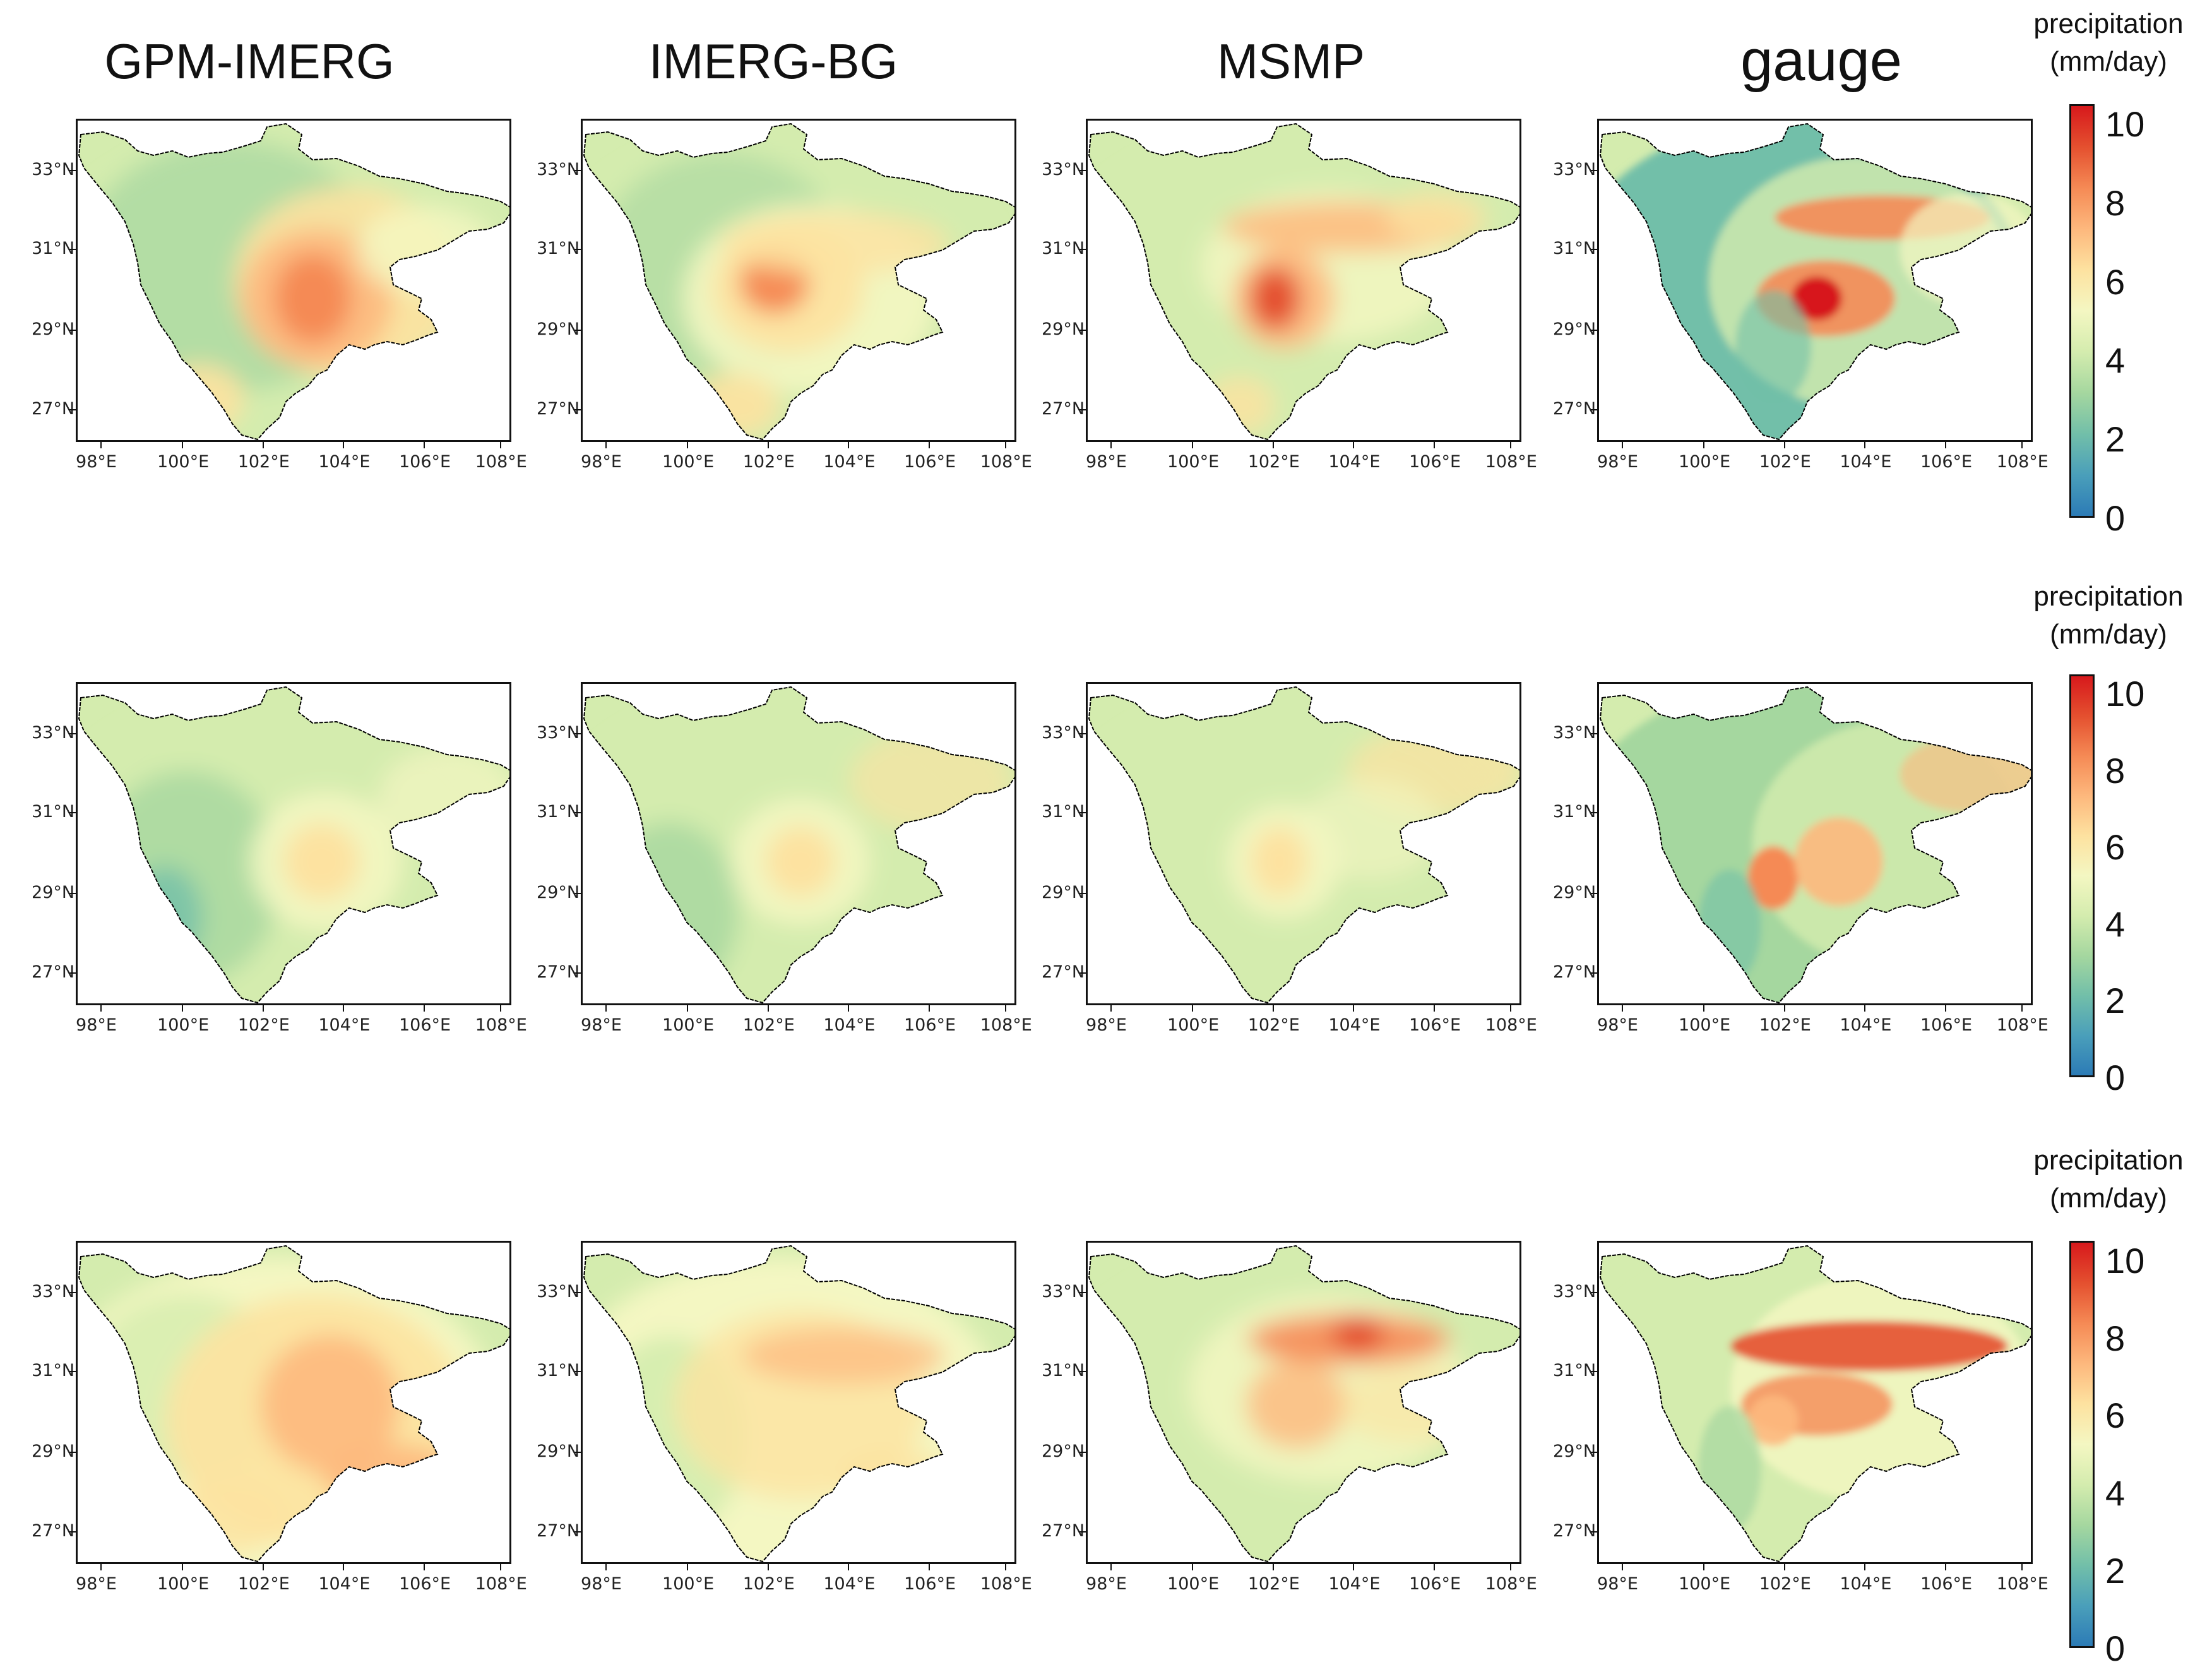 The height and width of the screenshot is (1679, 2212). What do you see at coordinates (2108, 23) in the screenshot?
I see `colorbar-title-line1: precipitation` at bounding box center [2108, 23].